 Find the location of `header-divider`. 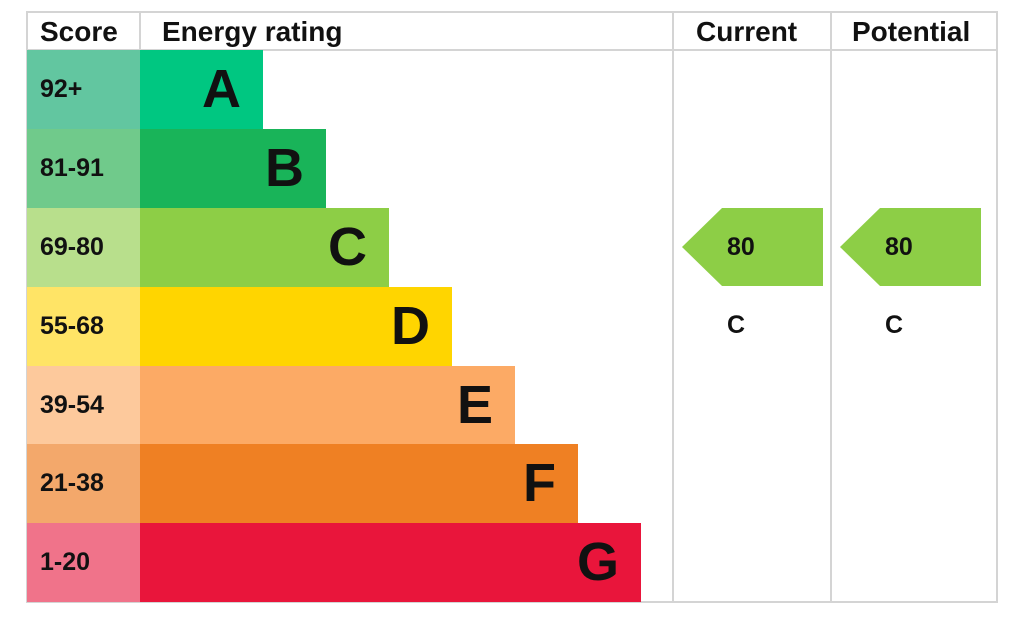

header-divider is located at coordinates (512, 50).